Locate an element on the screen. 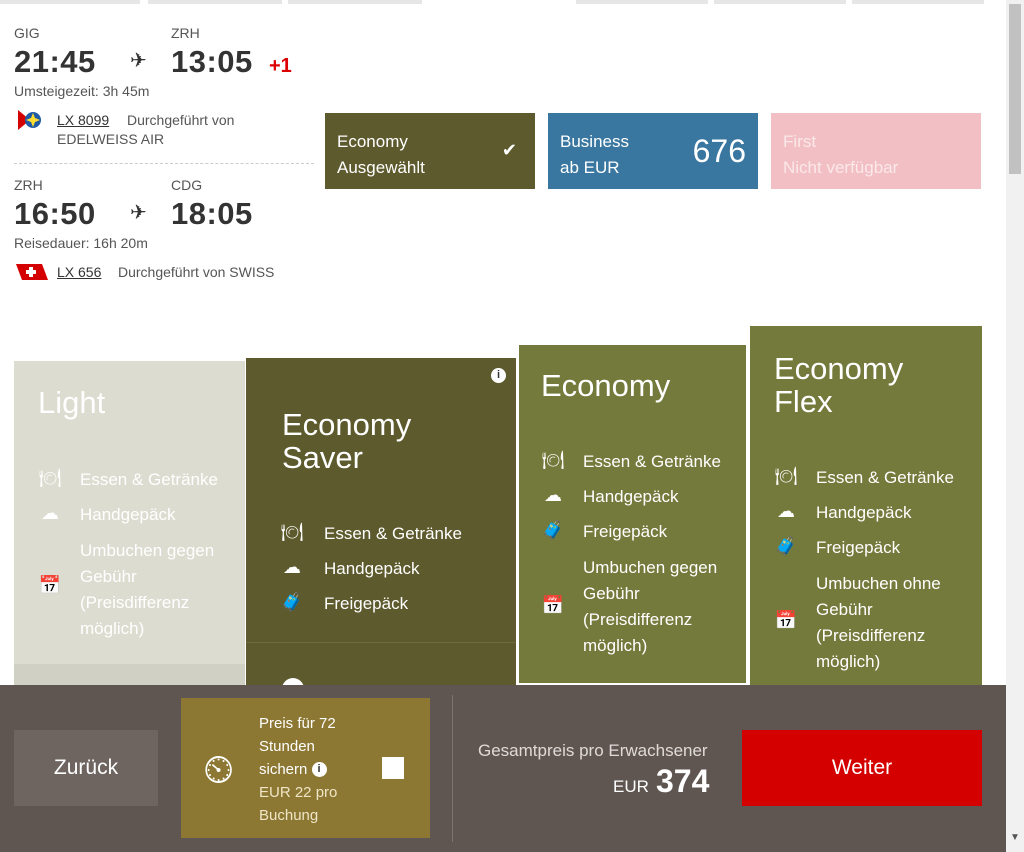 The image size is (1024, 852). hold-text-line3: sichern is located at coordinates (283, 769).